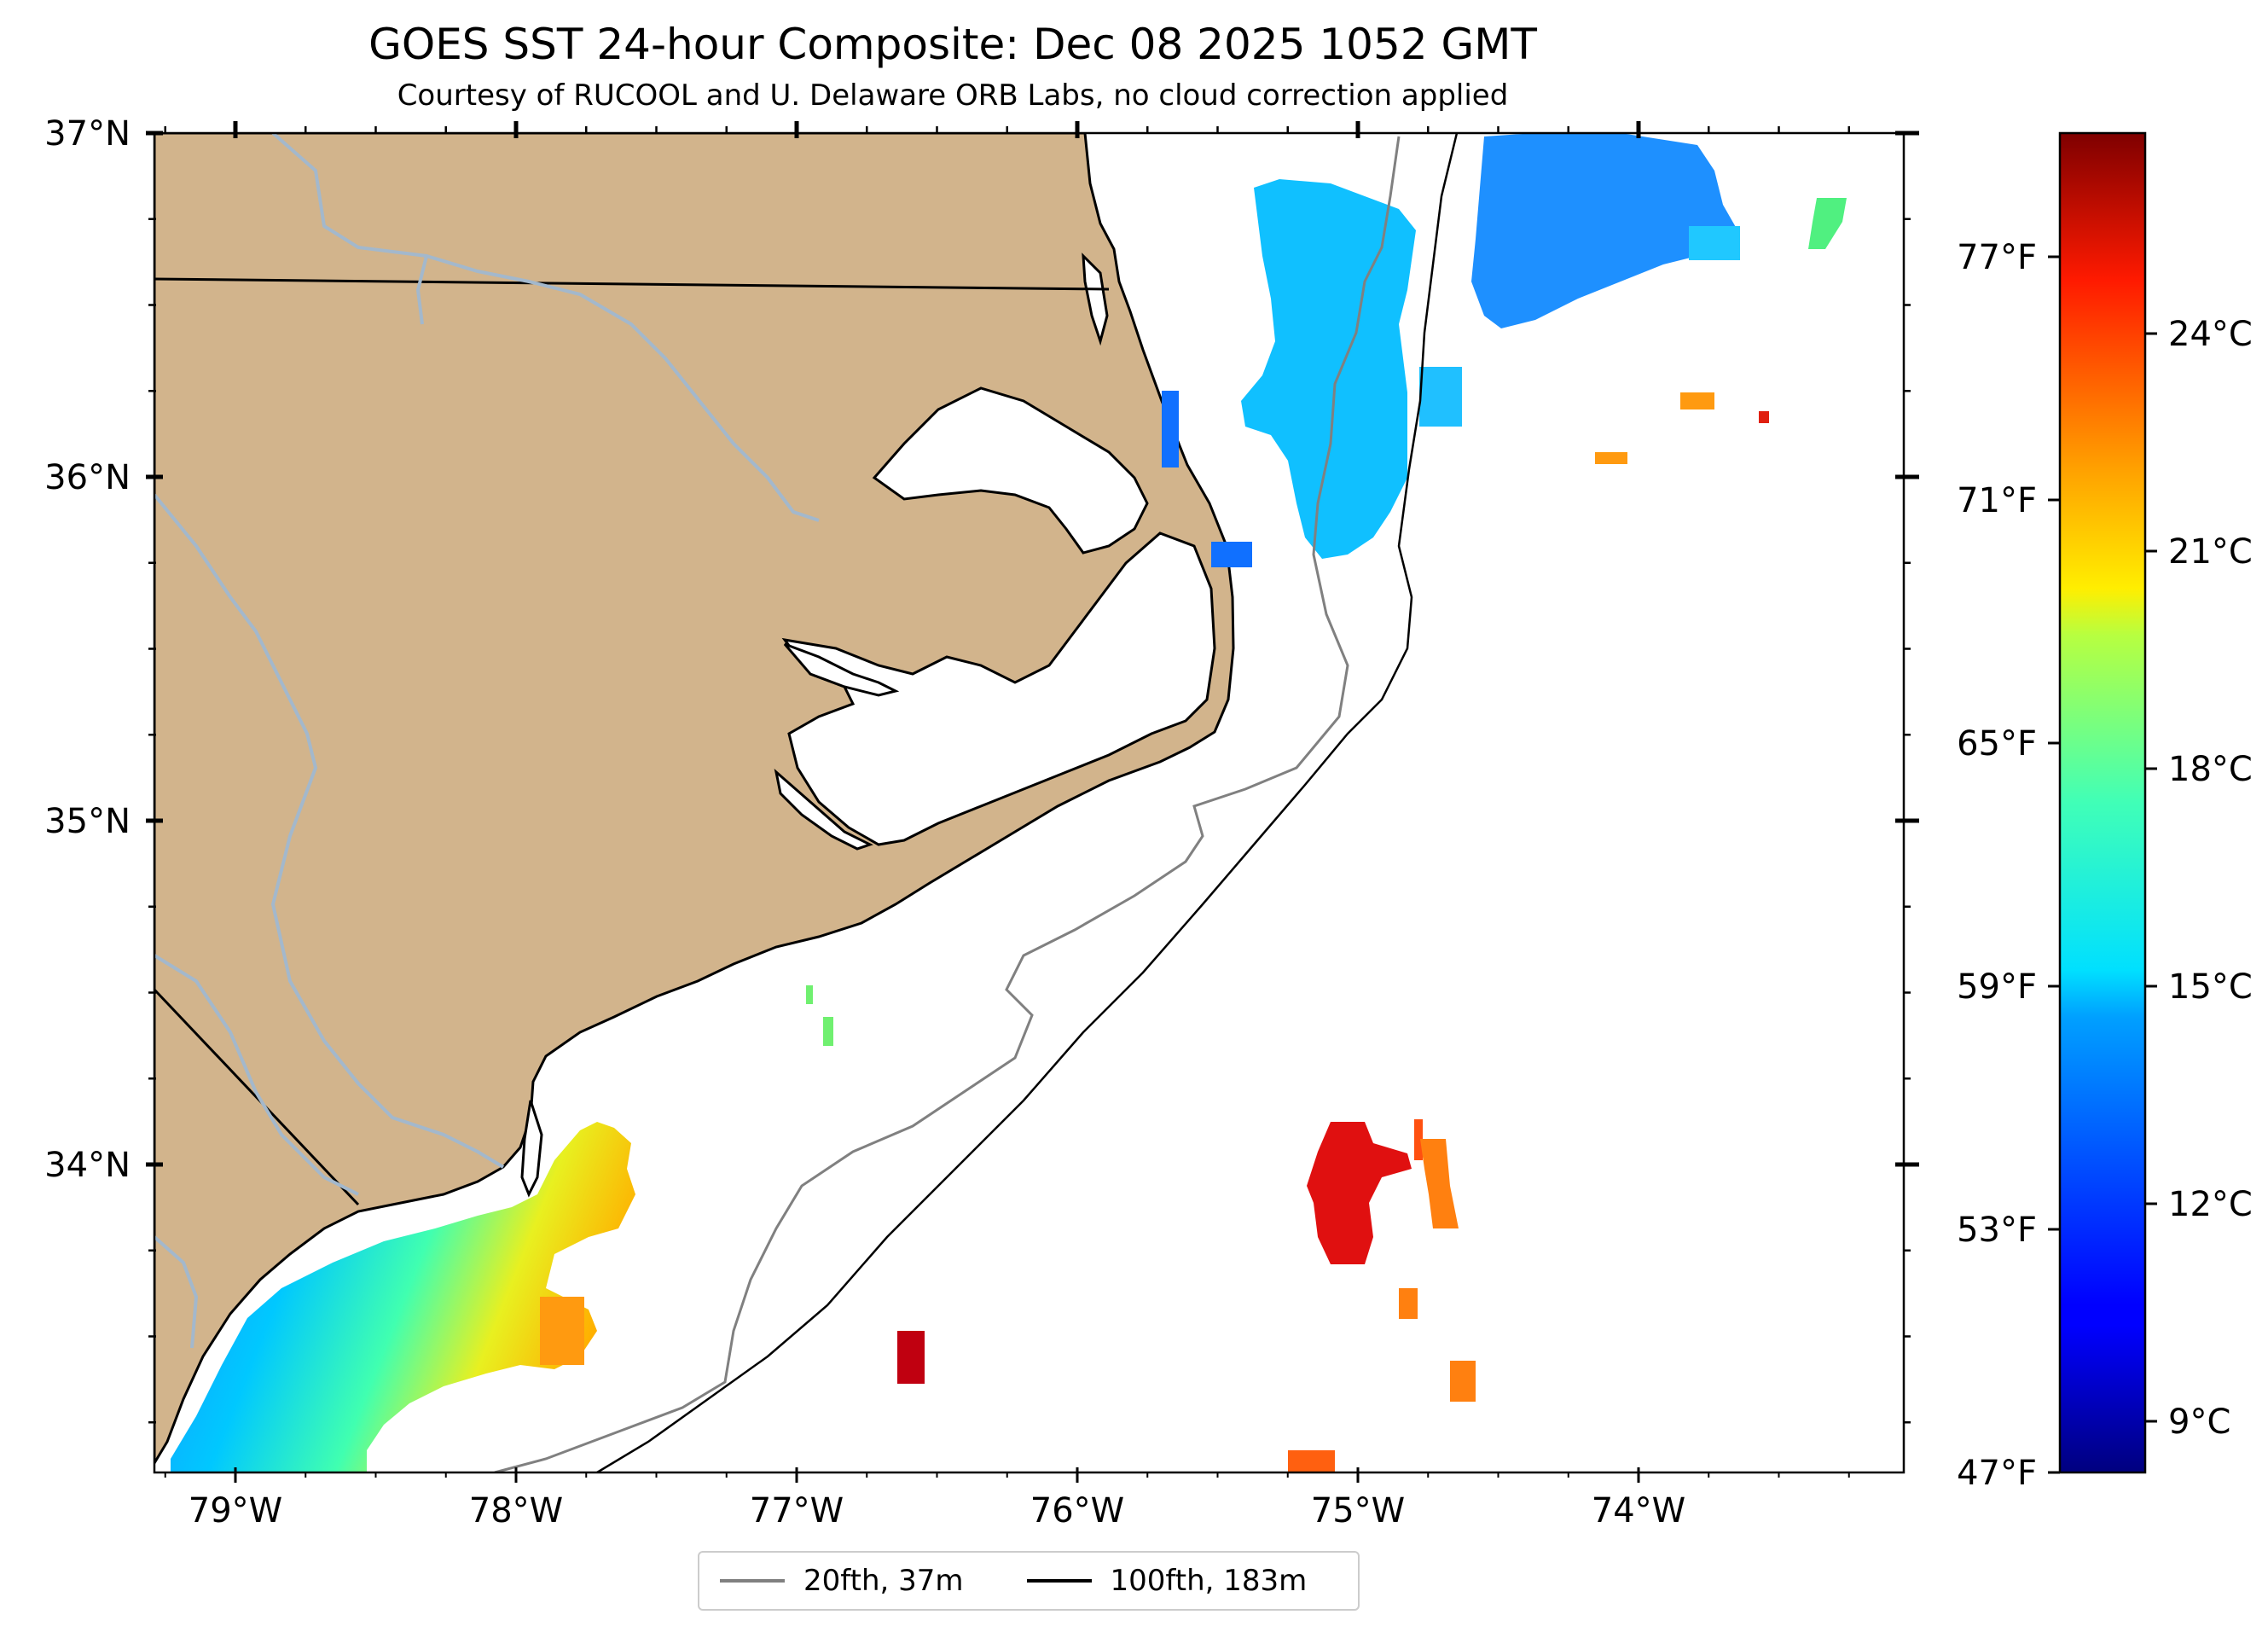  I want to click on colorbar-fahrenheit-label: 53°F, so click(1997, 1230).